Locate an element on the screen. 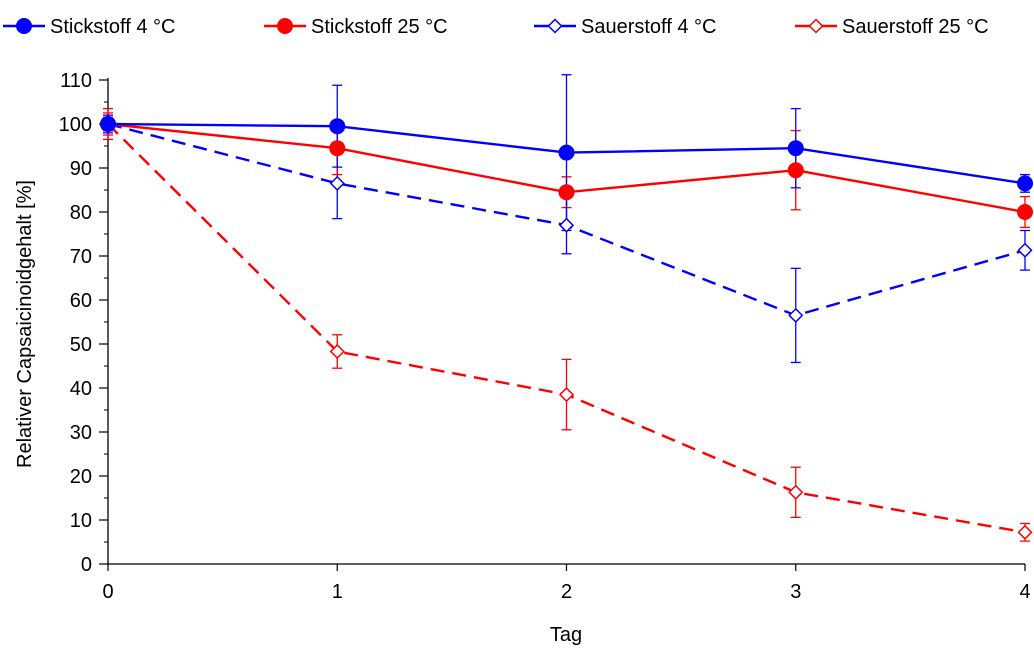  x-tick-label: 4 is located at coordinates (1024, 592).